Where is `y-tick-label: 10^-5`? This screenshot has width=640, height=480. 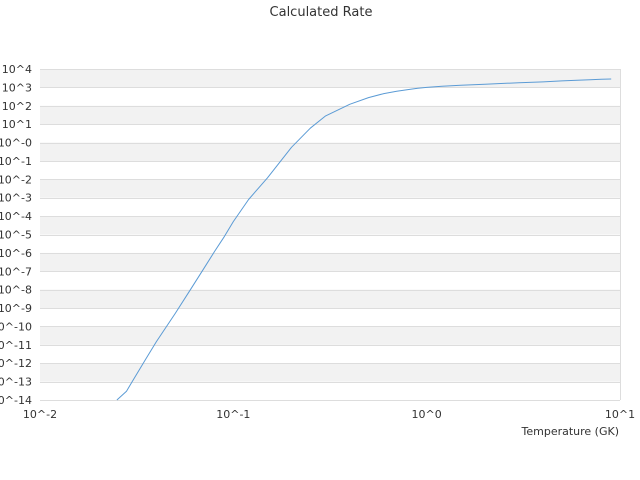 y-tick-label: 10^-5 is located at coordinates (16, 235).